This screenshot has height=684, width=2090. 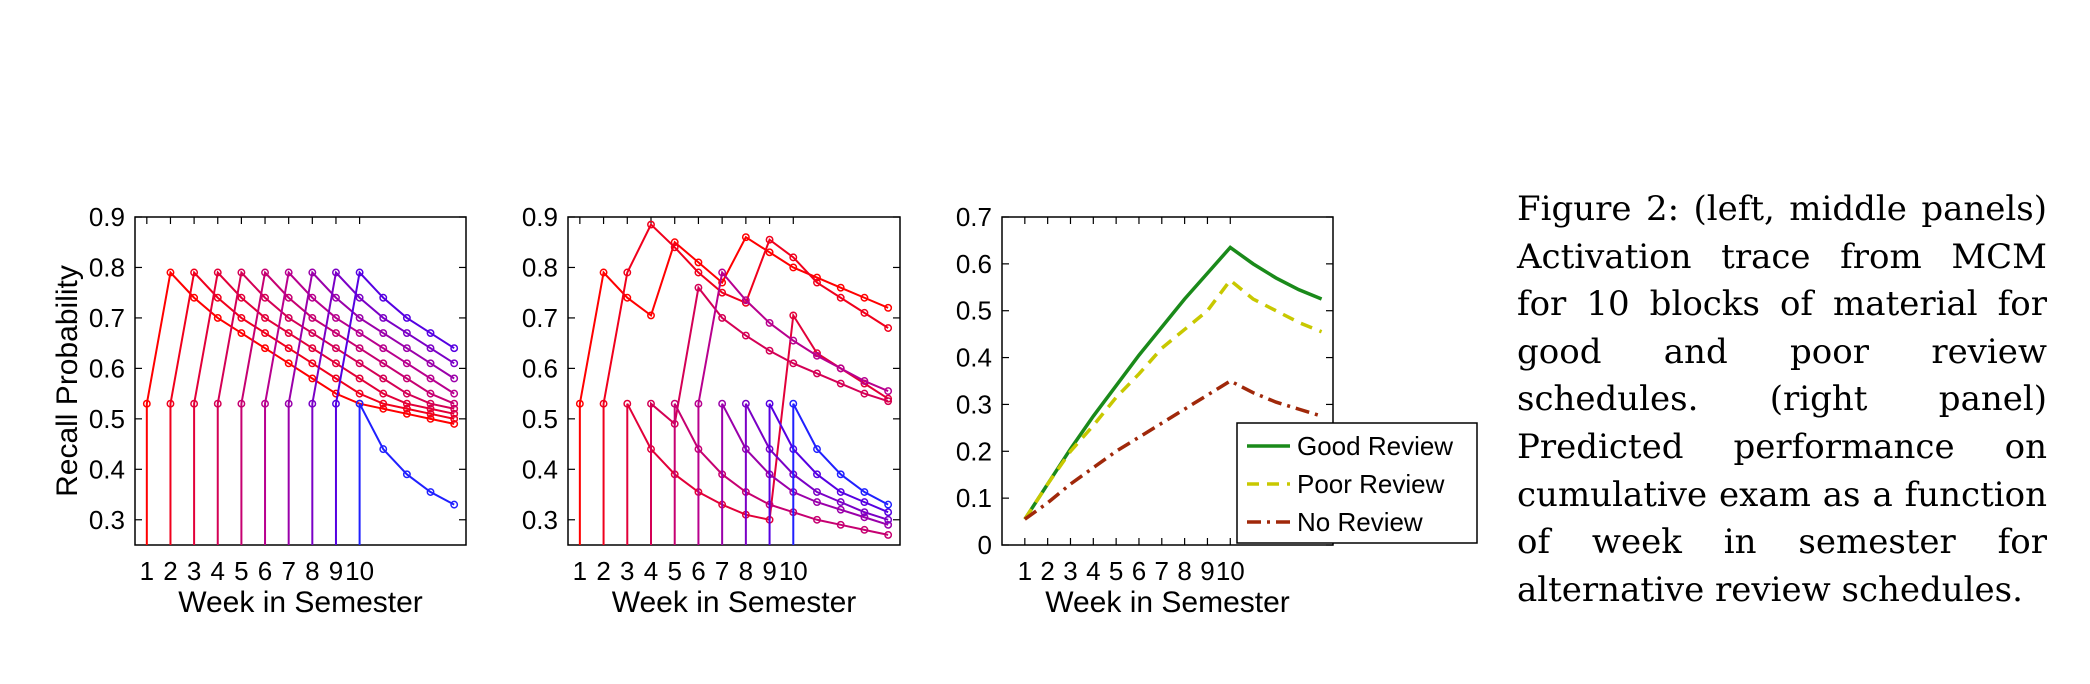 What do you see at coordinates (1360, 522) in the screenshot?
I see `legend-label: No Review` at bounding box center [1360, 522].